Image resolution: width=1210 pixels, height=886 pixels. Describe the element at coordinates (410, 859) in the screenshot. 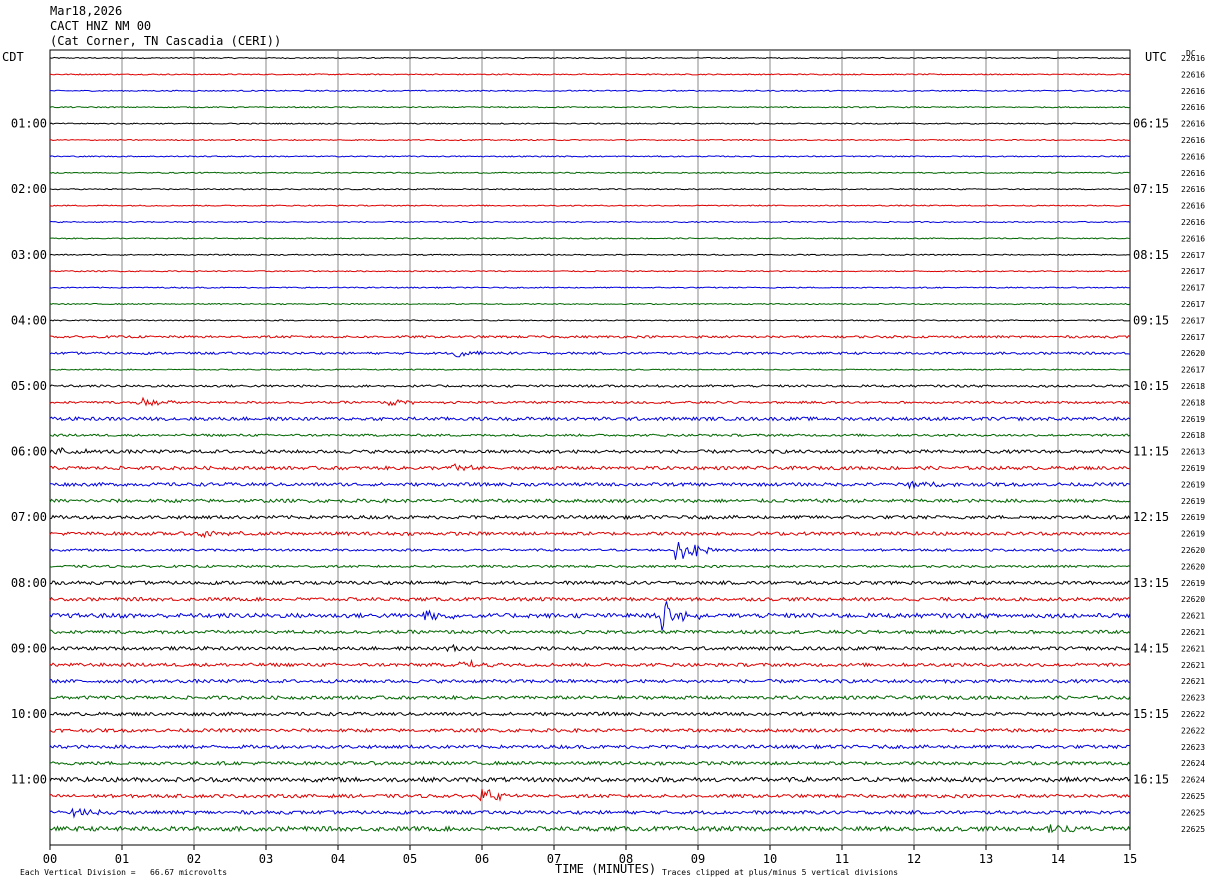

I see `x-tick-label: 05` at that location.